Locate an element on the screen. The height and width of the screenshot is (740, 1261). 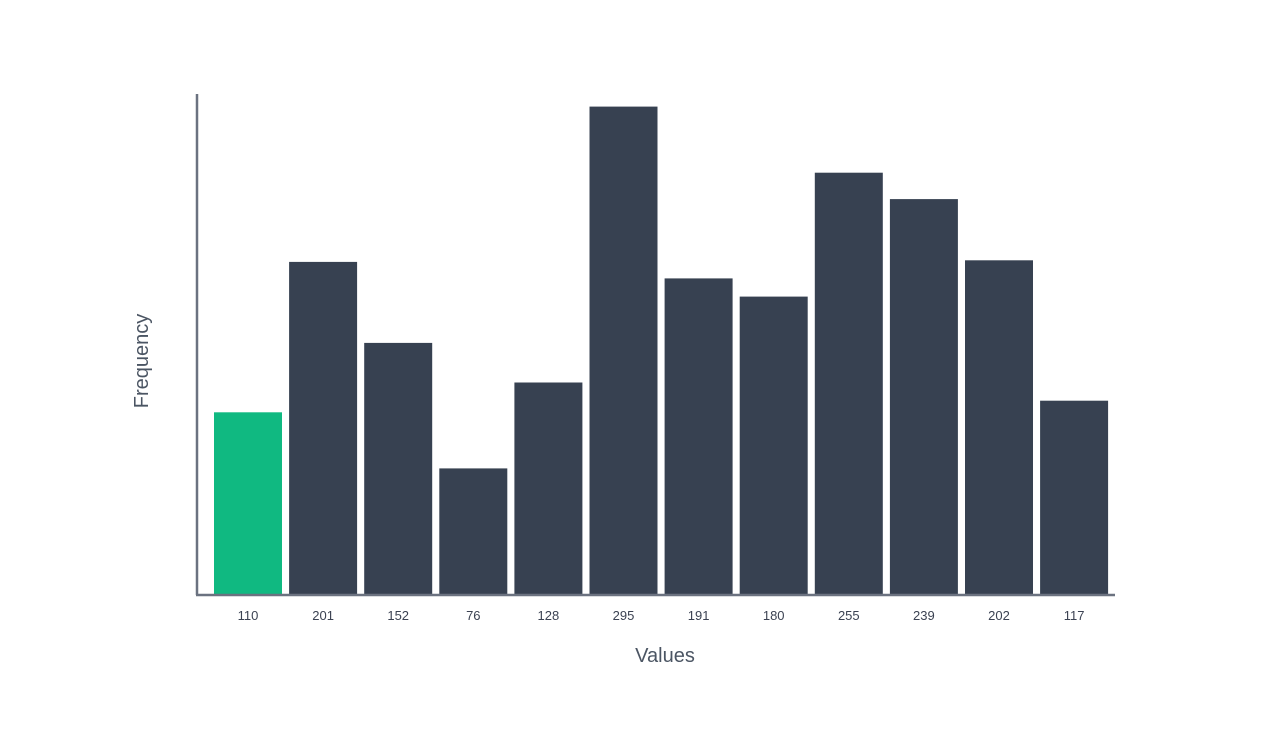
x-tick-label: 117 is located at coordinates (1074, 615).